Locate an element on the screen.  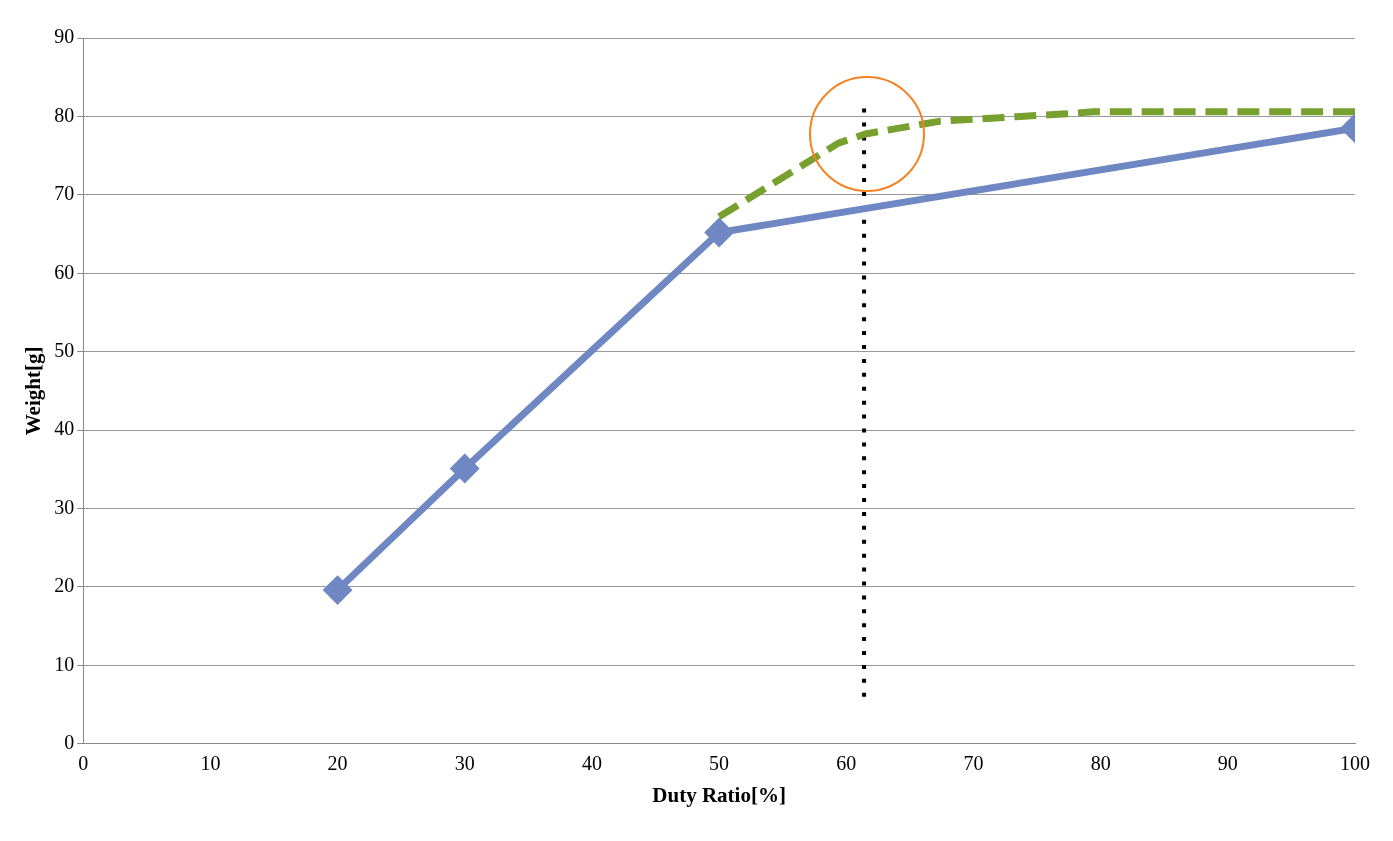
x-tick-label: 40 is located at coordinates (591, 763).